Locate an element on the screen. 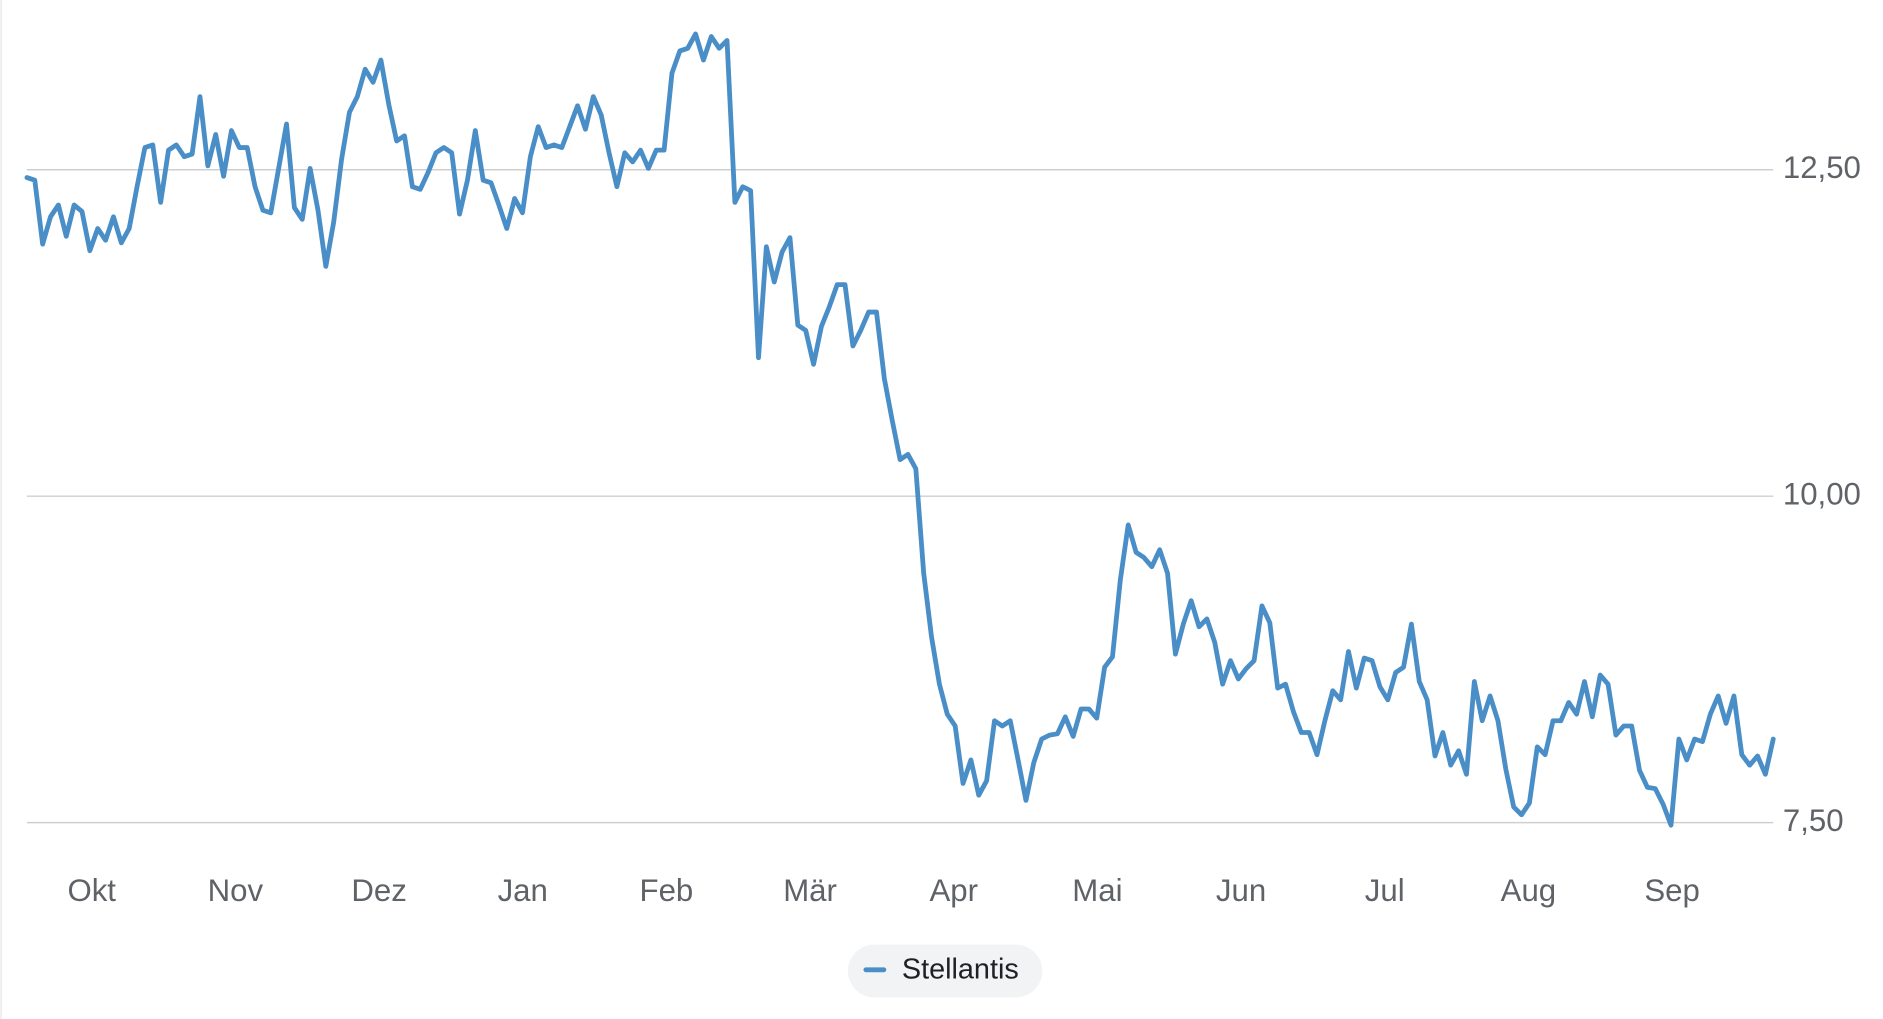 The width and height of the screenshot is (1883, 1019). legend: Stellantis is located at coordinates (945, 971).